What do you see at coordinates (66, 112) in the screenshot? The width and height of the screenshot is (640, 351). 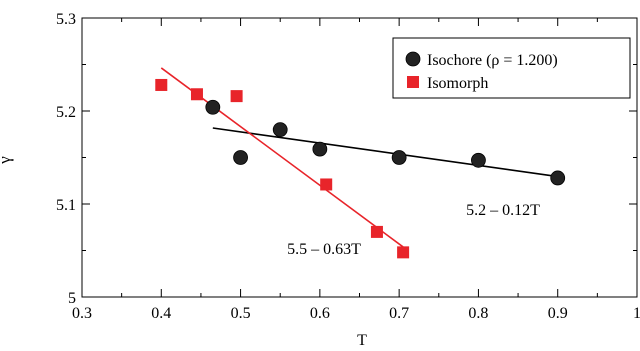 I see `y-tick-label: 5.2` at bounding box center [66, 112].